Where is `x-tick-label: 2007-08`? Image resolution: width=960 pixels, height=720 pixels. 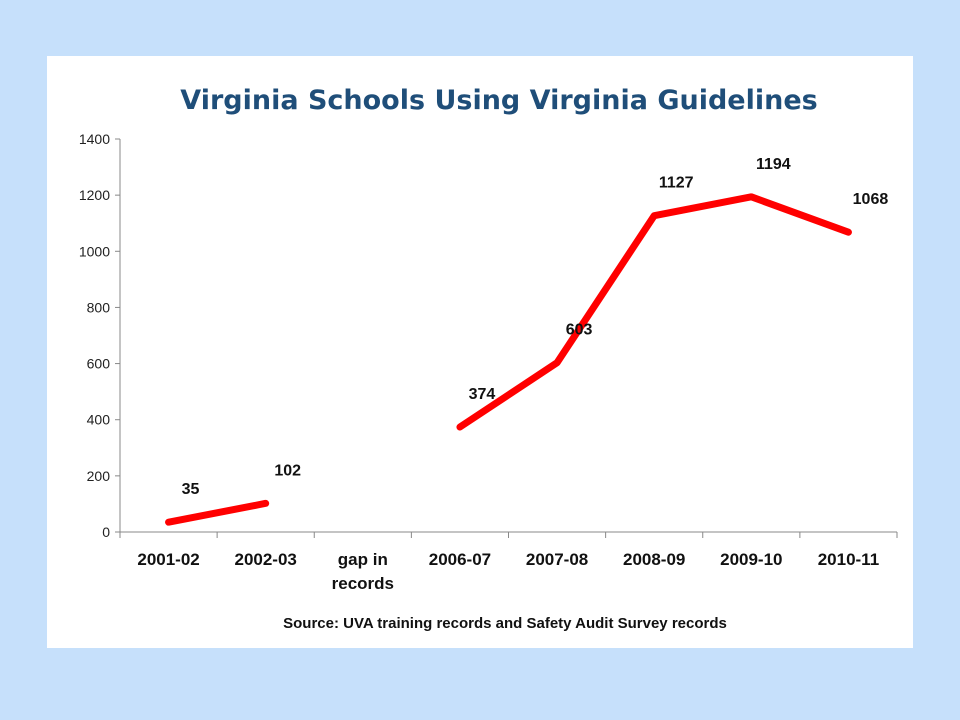 x-tick-label: 2007-08 is located at coordinates (557, 559).